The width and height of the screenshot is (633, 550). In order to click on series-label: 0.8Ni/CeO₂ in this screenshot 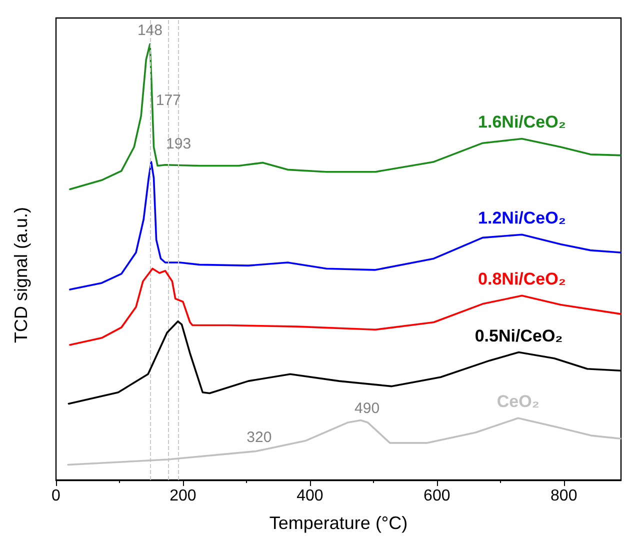, I will do `click(522, 279)`.